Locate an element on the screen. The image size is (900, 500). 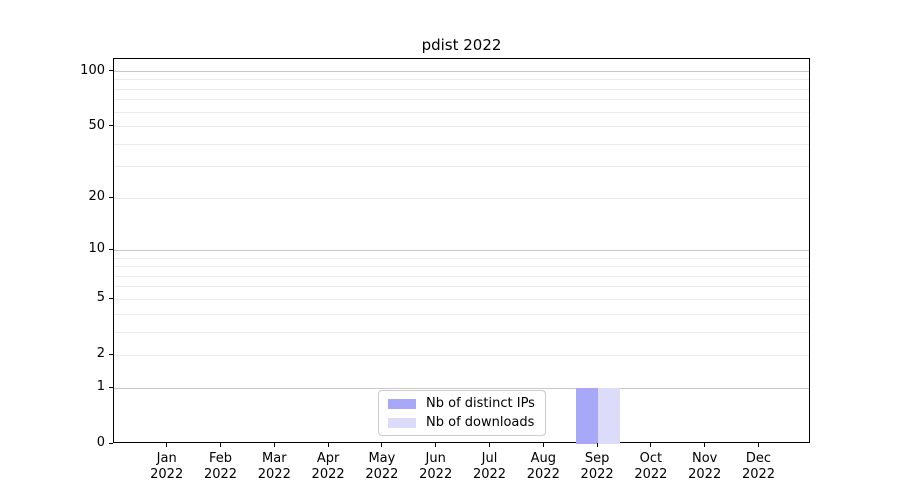
chart-title: pdist 2022 is located at coordinates (461, 45).